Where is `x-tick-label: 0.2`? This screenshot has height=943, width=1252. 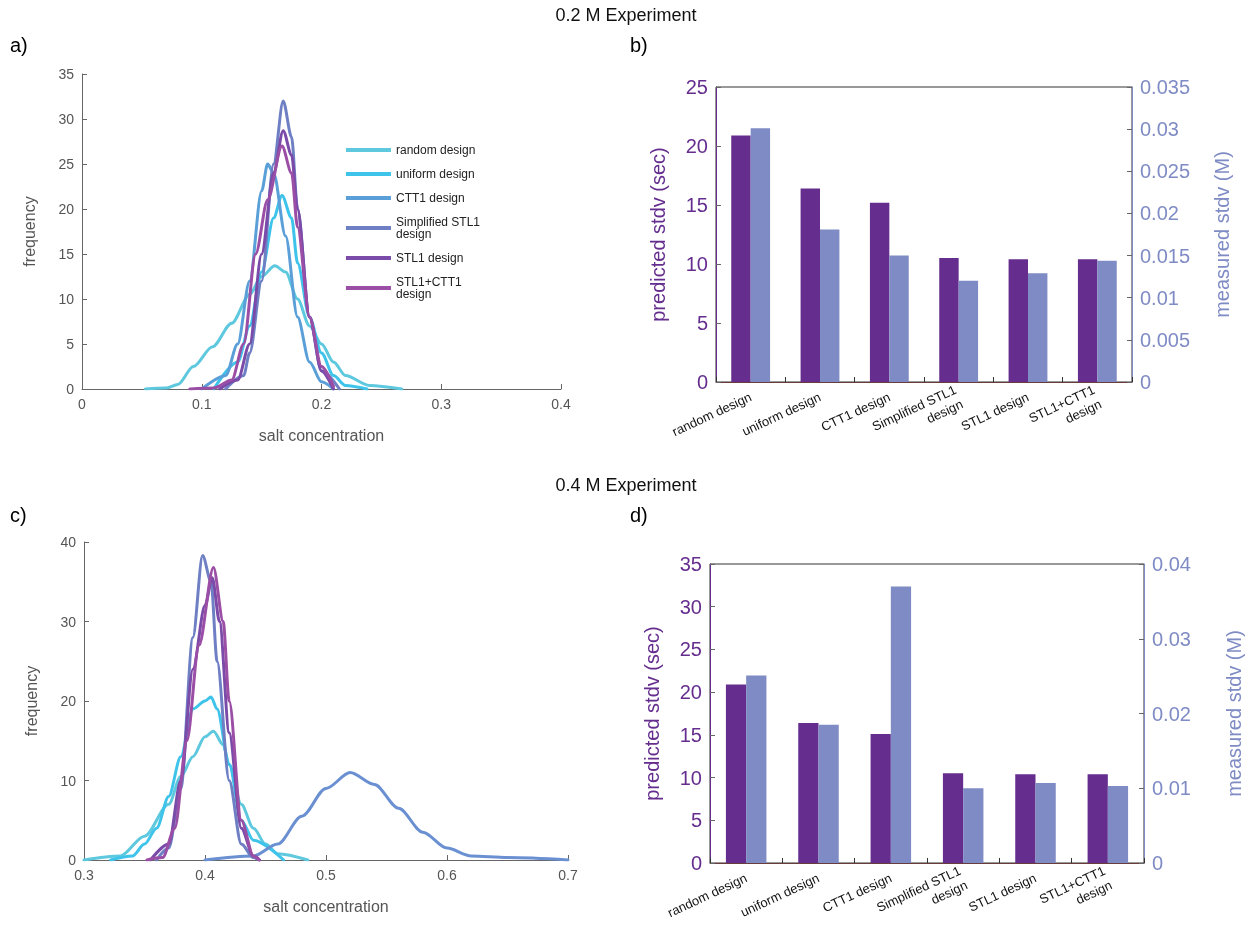 x-tick-label: 0.2 is located at coordinates (321, 404).